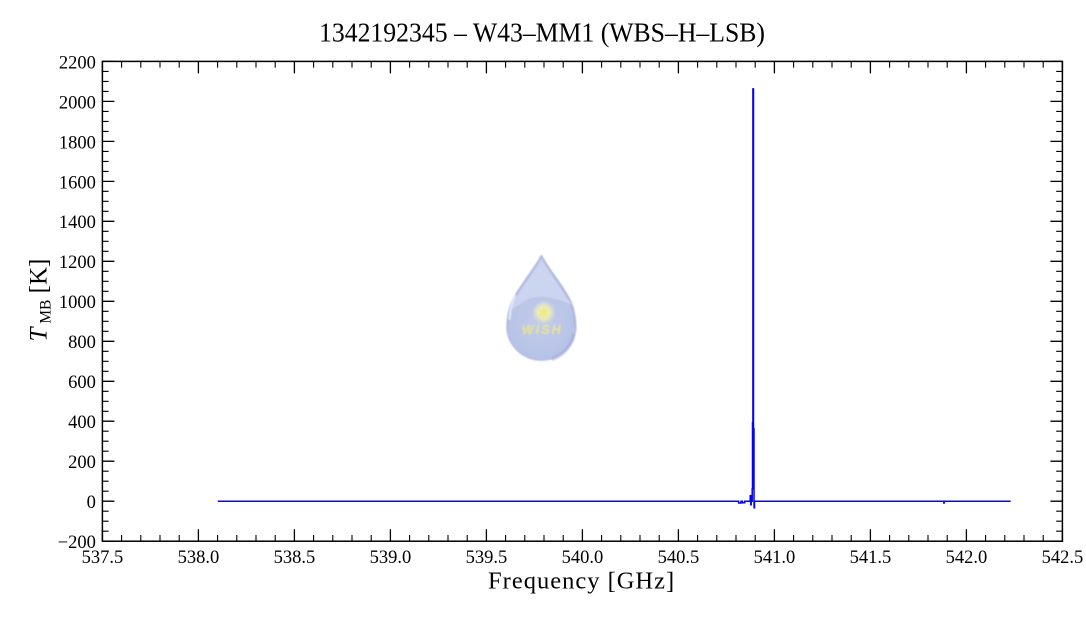  Describe the element at coordinates (583, 558) in the screenshot. I see `svg-text: 540.0` at that location.